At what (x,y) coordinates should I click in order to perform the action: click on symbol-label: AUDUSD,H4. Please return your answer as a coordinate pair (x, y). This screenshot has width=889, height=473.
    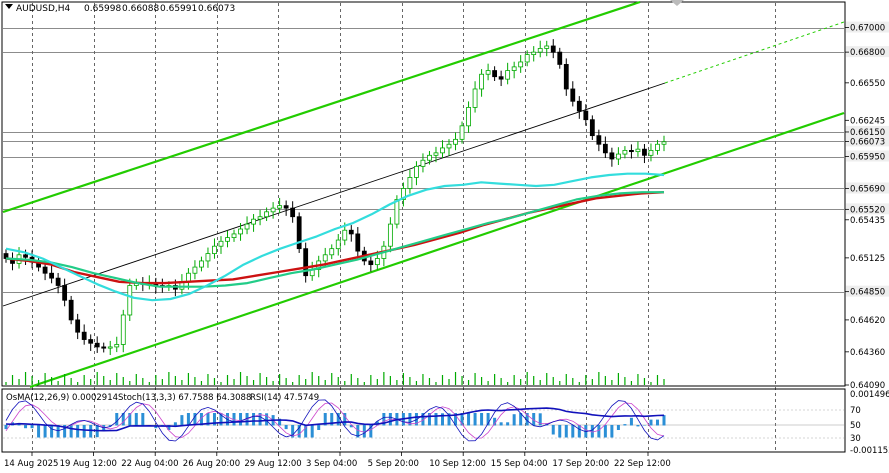
    Looking at the image, I should click on (43, 9).